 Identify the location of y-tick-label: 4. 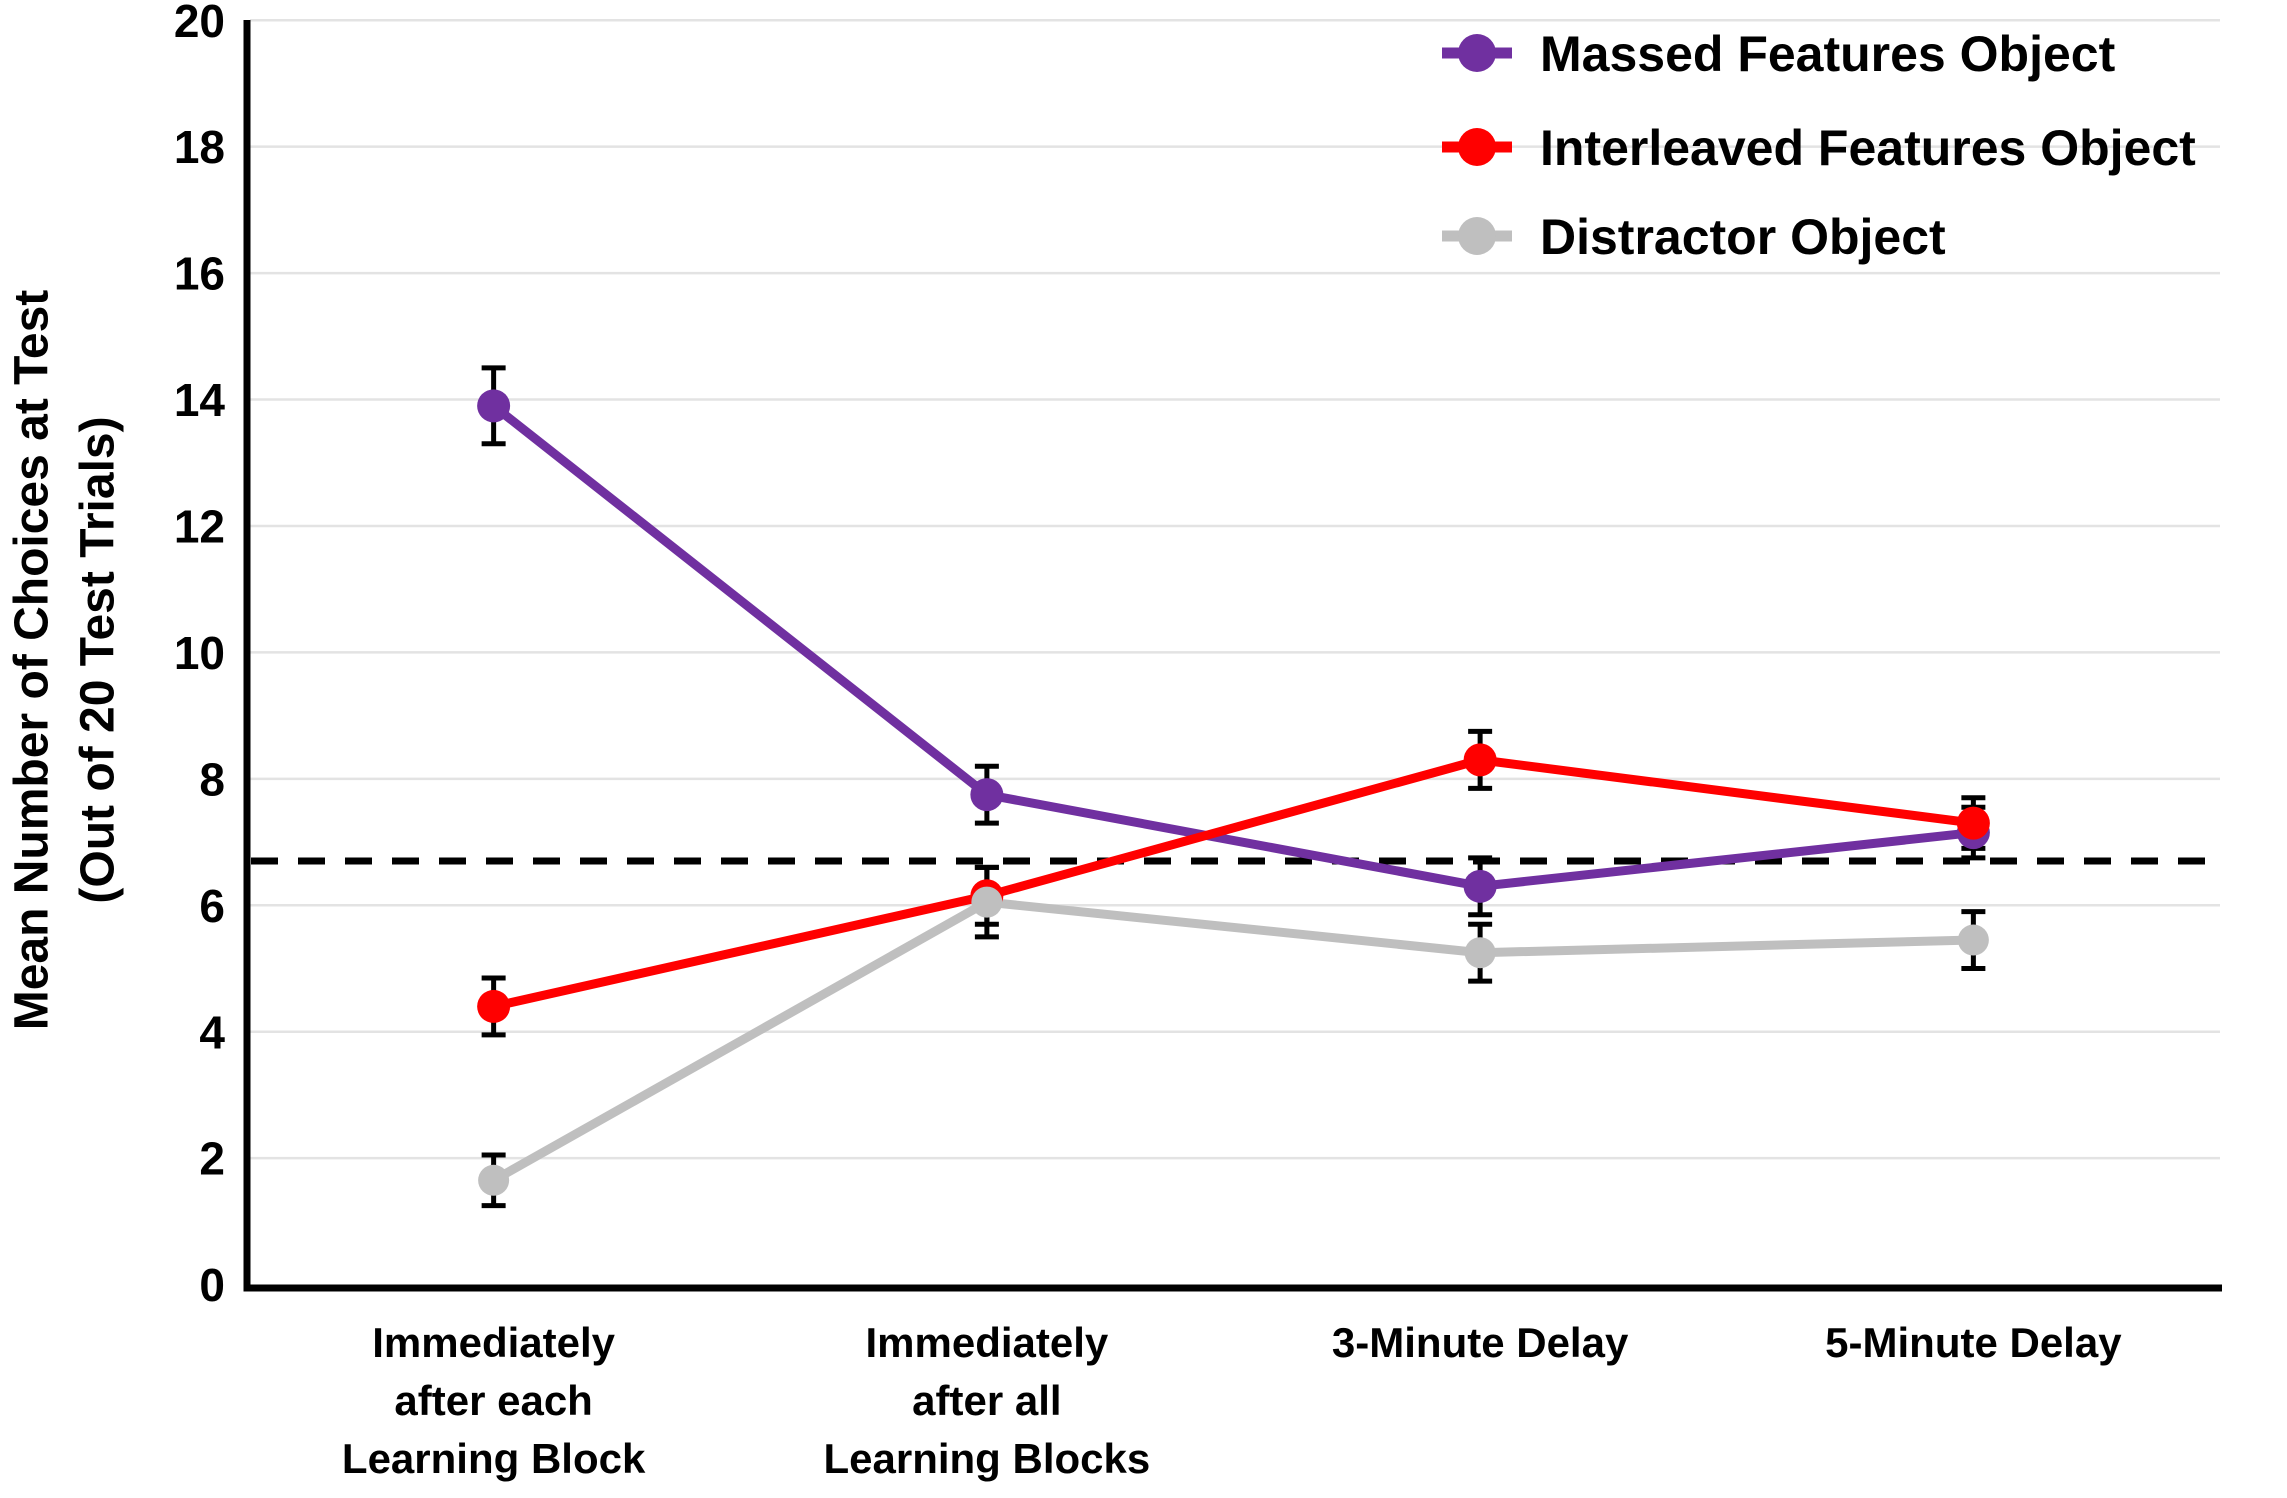
(212, 1032).